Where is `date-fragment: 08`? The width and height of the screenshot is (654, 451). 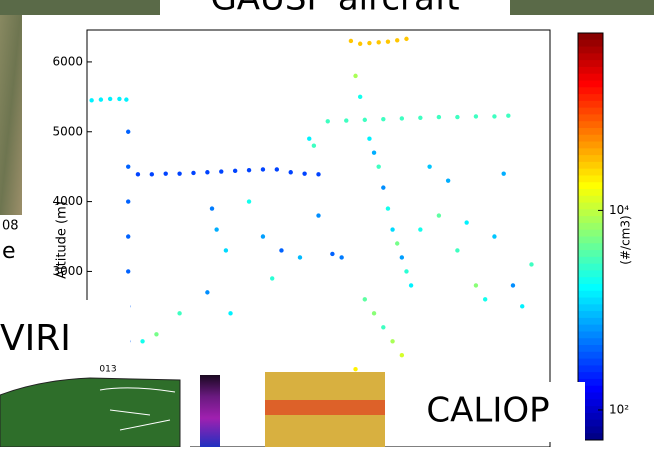
date-fragment: 08 is located at coordinates (10, 226).